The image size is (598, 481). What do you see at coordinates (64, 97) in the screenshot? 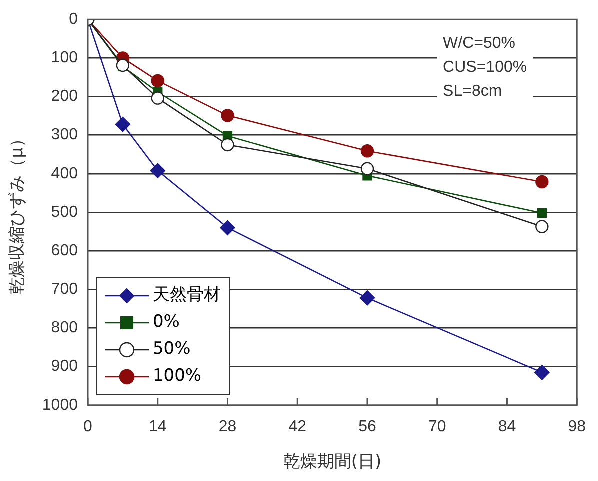
I see `y-tick-label: 200` at bounding box center [64, 97].